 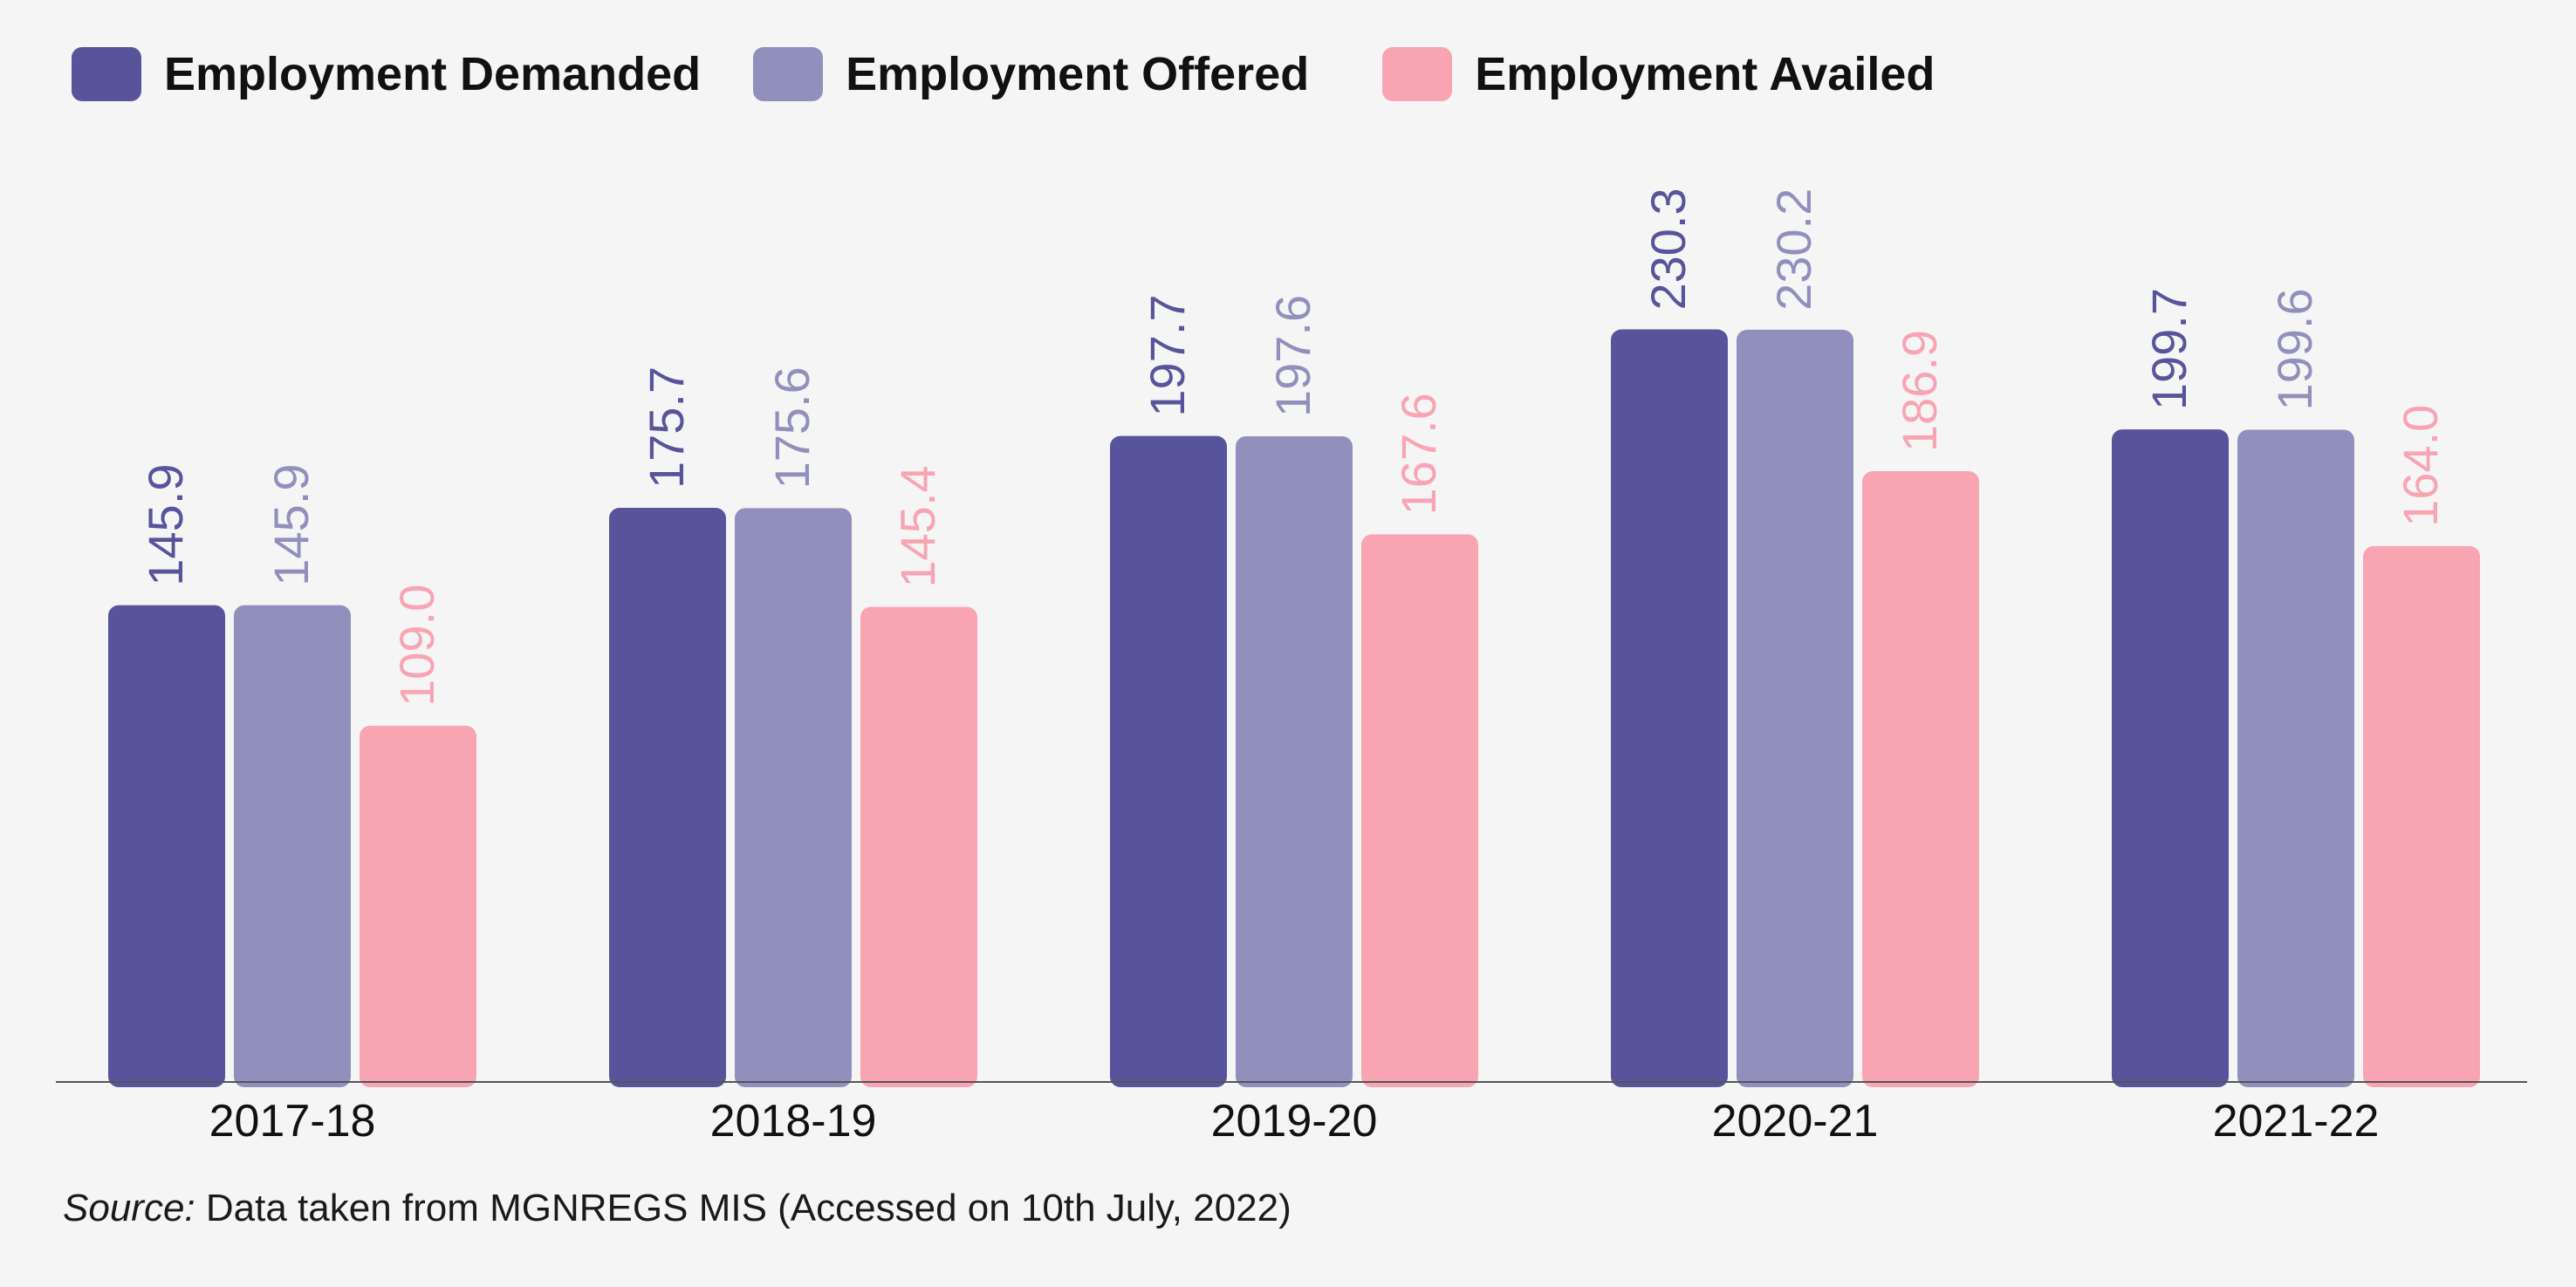 I want to click on bar-2020-21-employment-demanded, so click(x=1669, y=708).